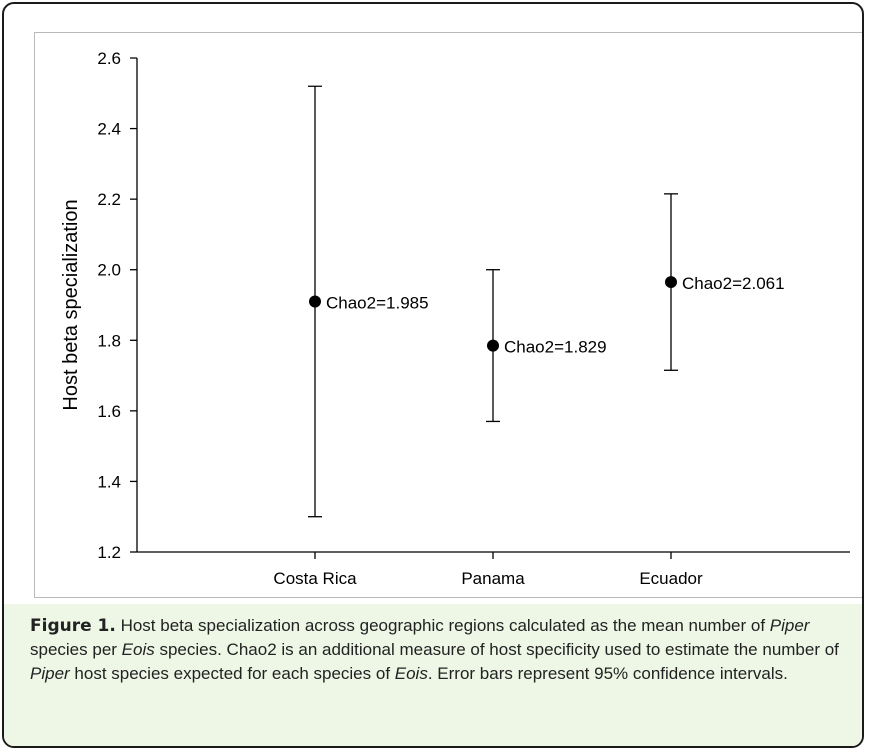 The width and height of the screenshot is (870, 754). Describe the element at coordinates (71, 304) in the screenshot. I see `y-axis-label: Host beta specialization` at that location.